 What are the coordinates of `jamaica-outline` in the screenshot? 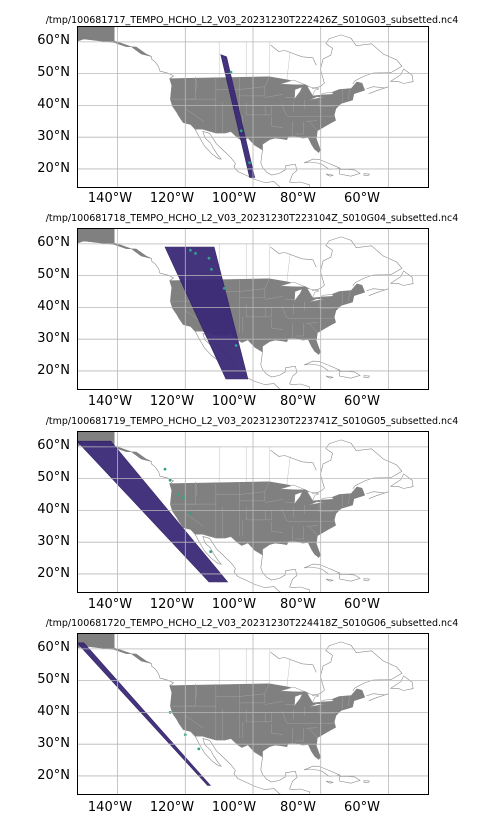 It's located at (329, 377).